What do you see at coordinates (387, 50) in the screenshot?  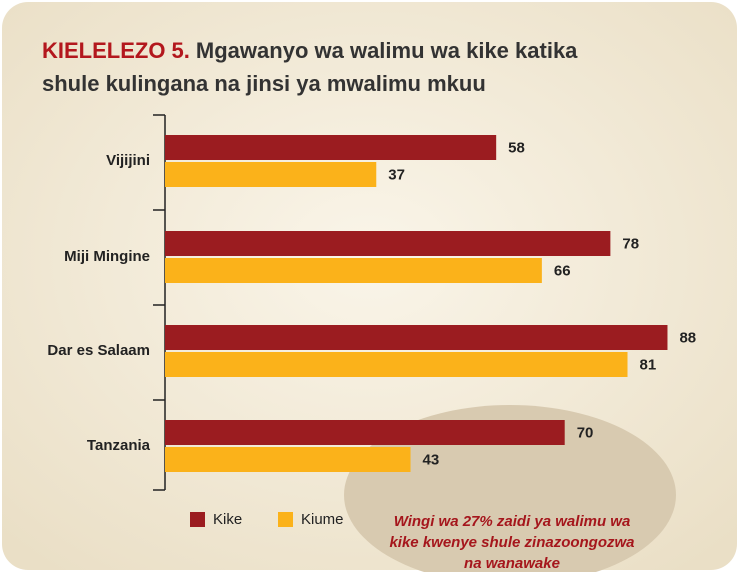 I see `title-line: Mgawanyo wa walimu wa kike katika` at bounding box center [387, 50].